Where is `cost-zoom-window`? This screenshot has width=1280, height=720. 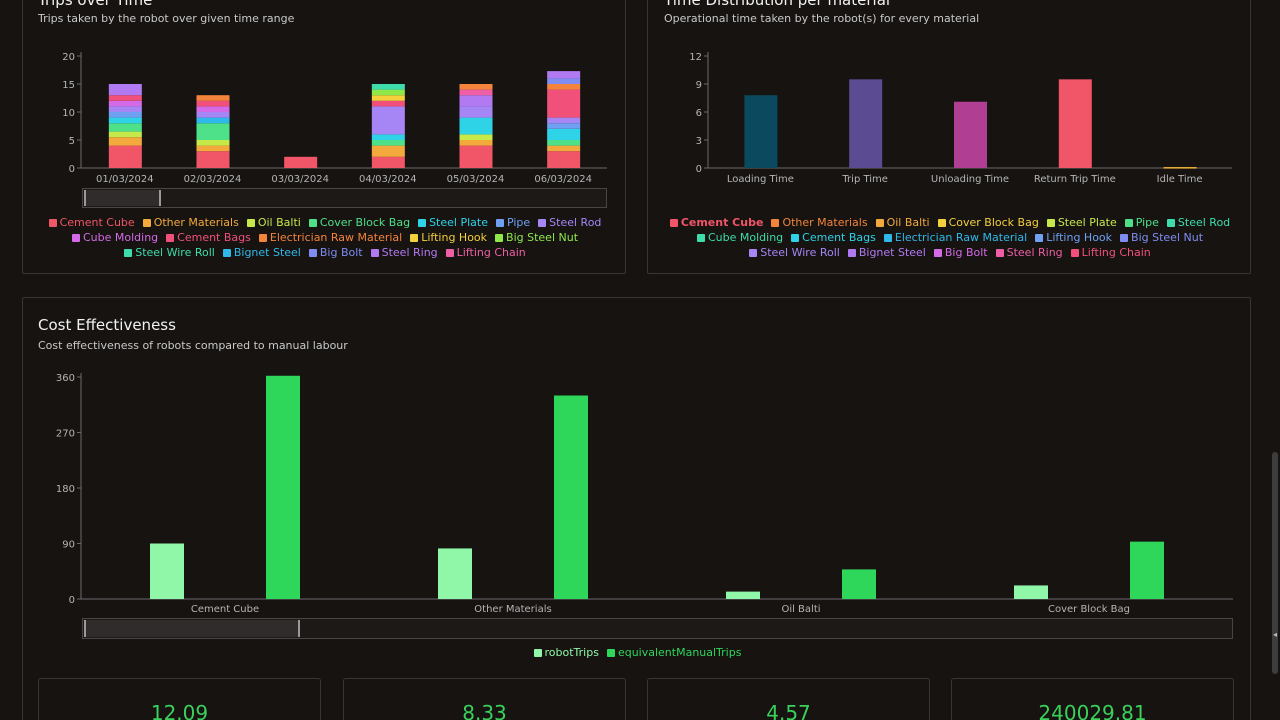 cost-zoom-window is located at coordinates (192, 628).